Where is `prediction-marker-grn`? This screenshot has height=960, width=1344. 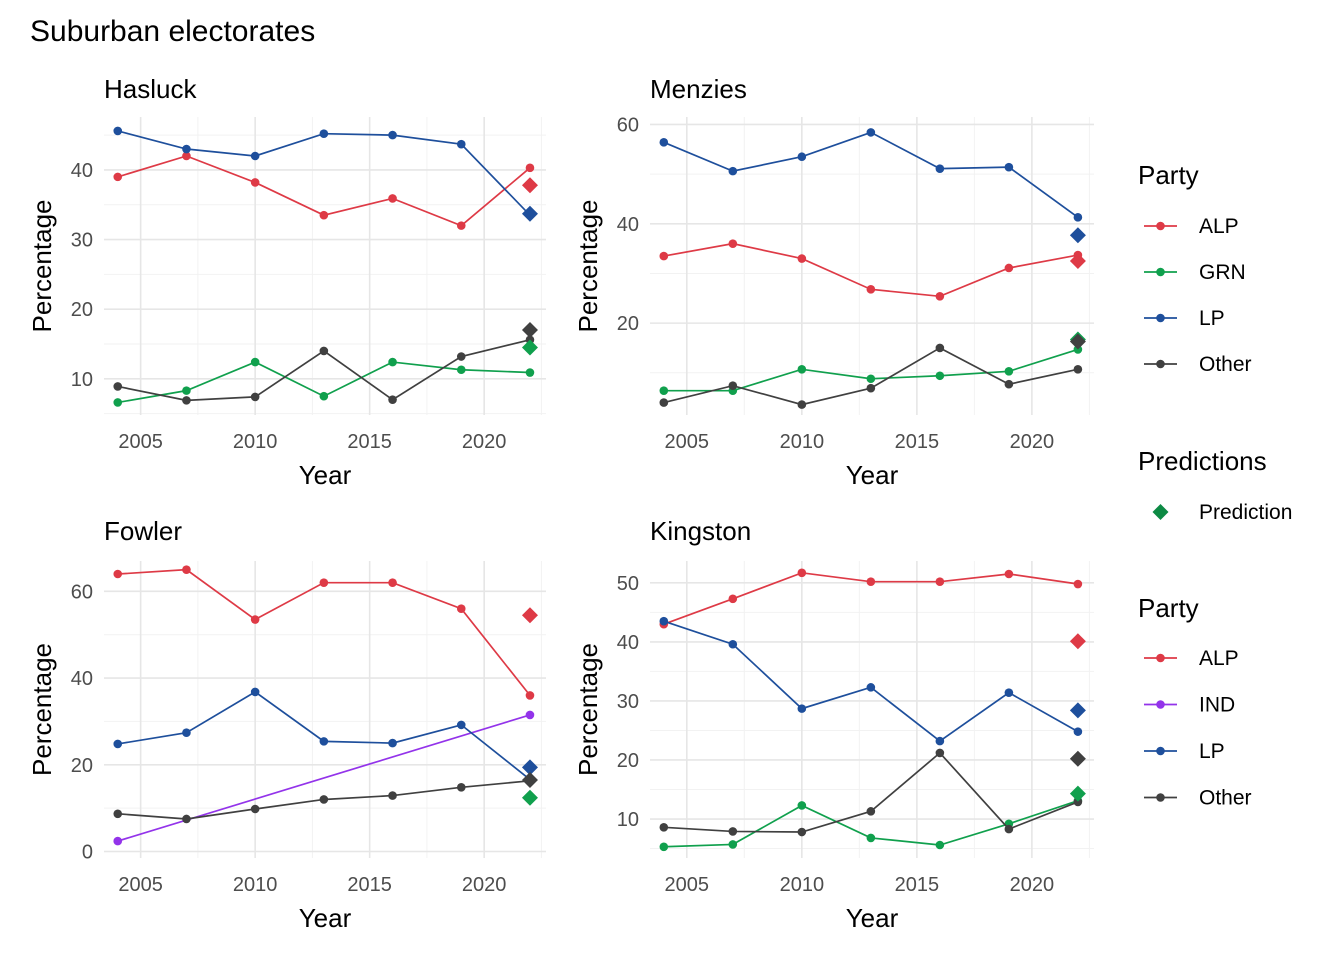
prediction-marker-grn is located at coordinates (529, 797).